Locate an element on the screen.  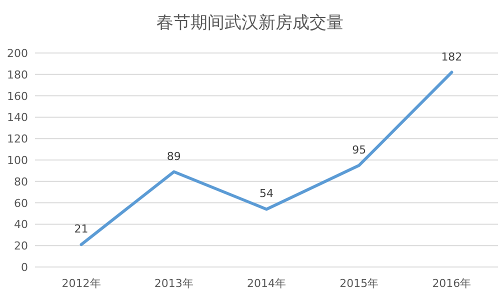
x-tick-label: 2012年 is located at coordinates (81, 283).